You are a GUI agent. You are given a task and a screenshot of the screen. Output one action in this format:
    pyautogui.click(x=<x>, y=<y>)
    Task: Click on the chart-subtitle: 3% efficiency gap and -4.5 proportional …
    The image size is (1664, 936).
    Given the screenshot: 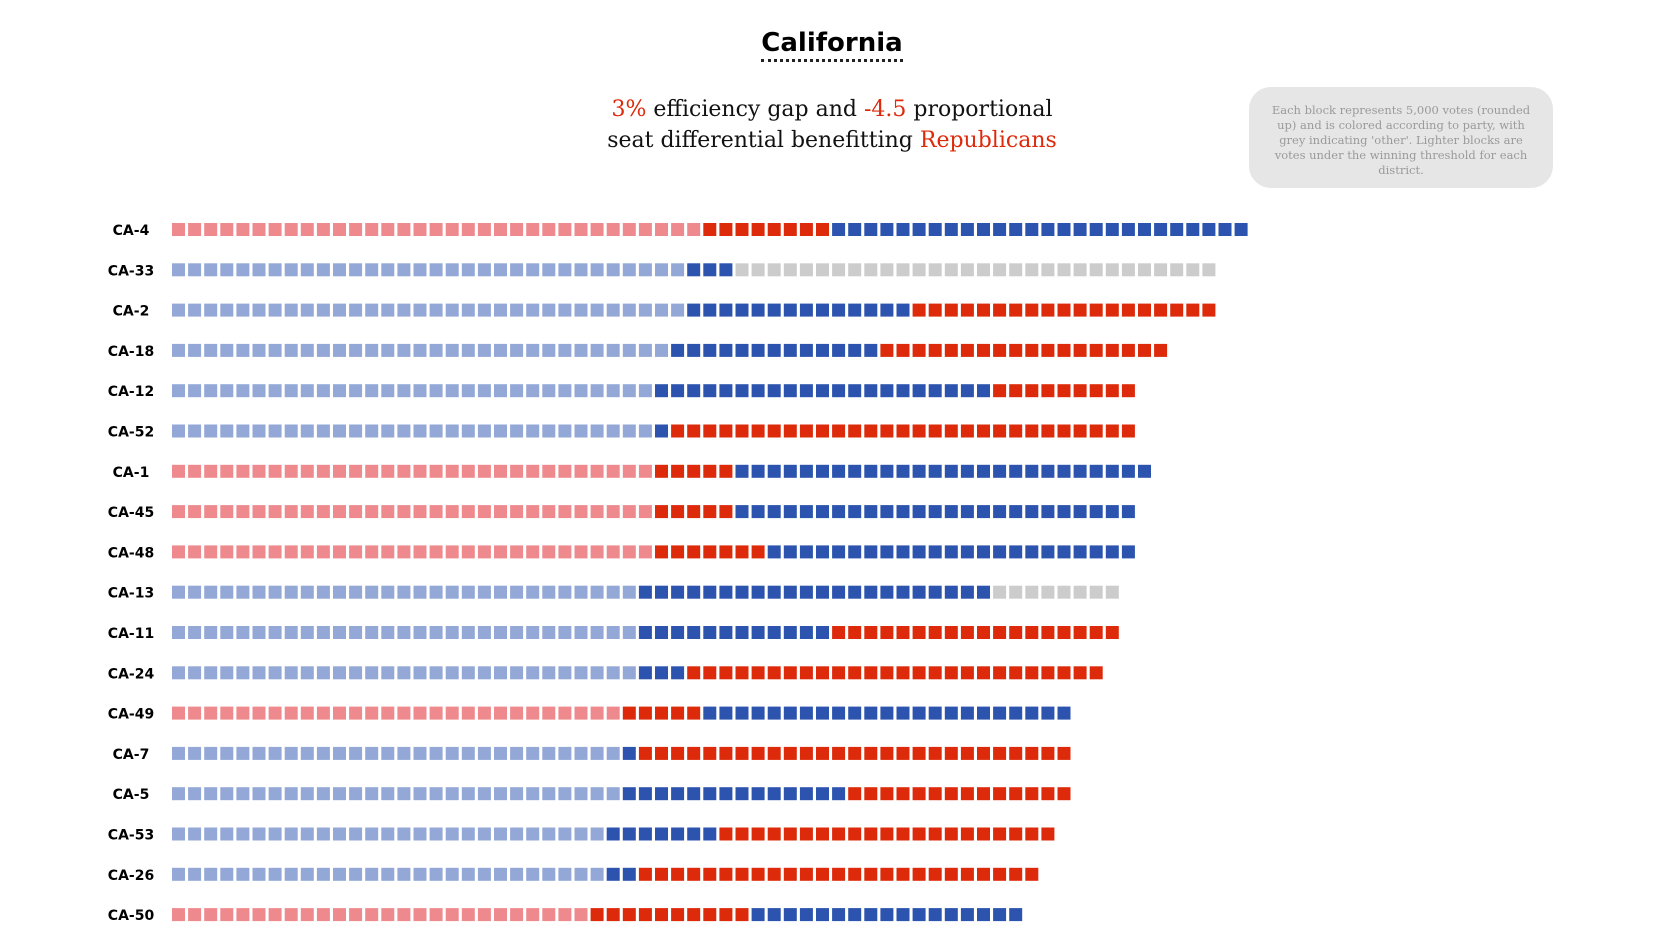 What is the action you would take?
    pyautogui.click(x=832, y=125)
    